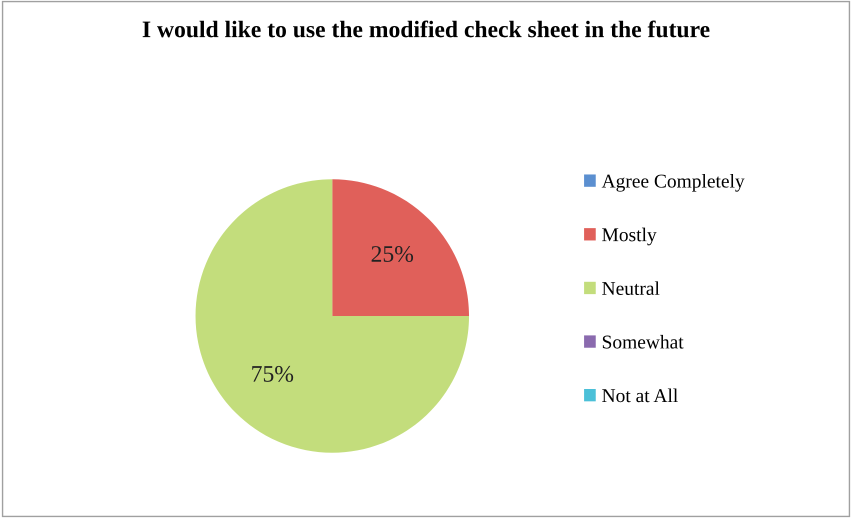 The width and height of the screenshot is (852, 518). I want to click on data-label: 75%, so click(273, 374).